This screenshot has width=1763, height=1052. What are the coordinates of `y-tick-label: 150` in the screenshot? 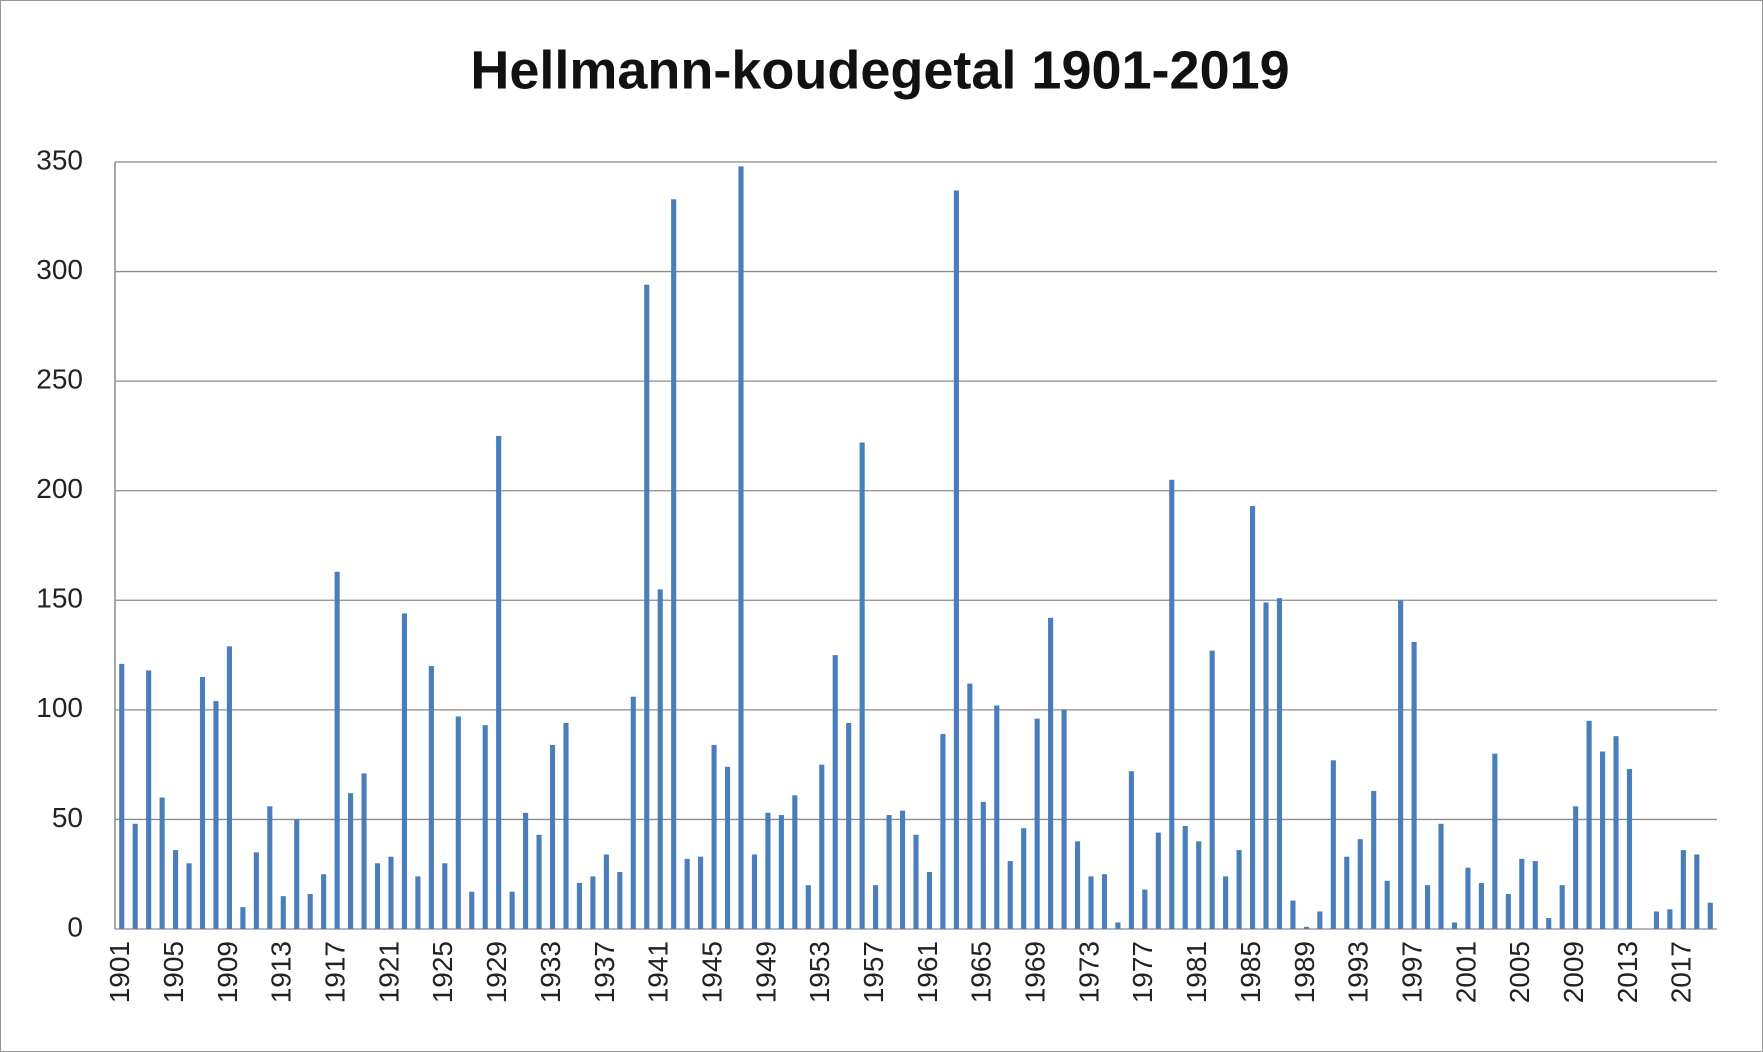 It's located at (59, 598).